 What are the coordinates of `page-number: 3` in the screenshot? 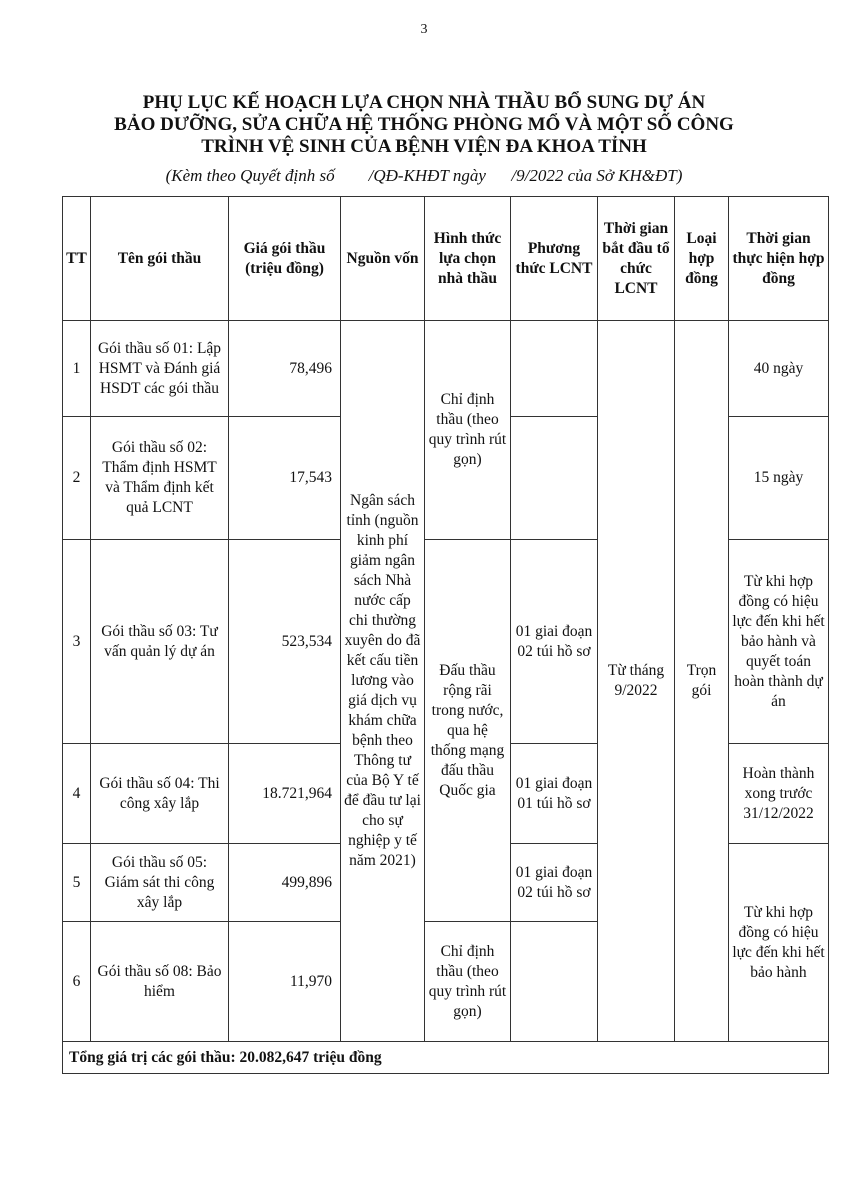 It's located at (424, 29).